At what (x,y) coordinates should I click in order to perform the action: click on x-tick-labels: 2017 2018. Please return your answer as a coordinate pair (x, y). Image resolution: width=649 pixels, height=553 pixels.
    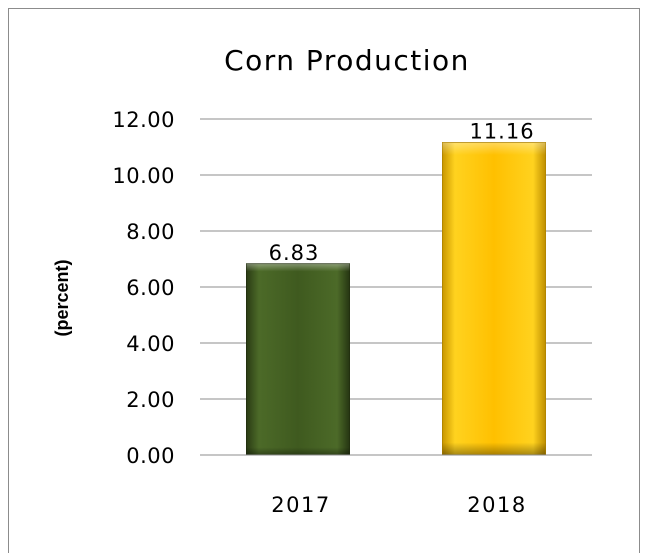
    Looking at the image, I should click on (398, 505).